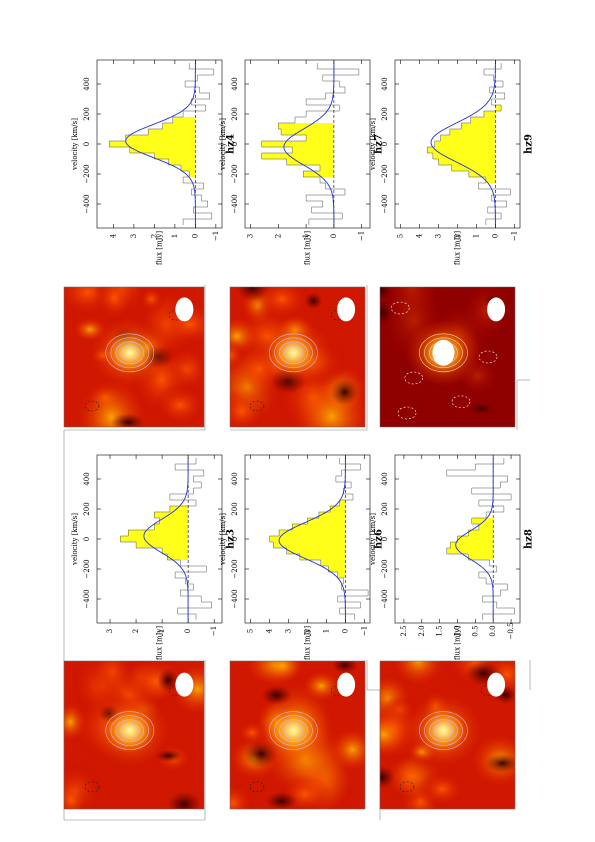 The width and height of the screenshot is (595, 842). I want to click on panel-name: hz4, so click(231, 144).